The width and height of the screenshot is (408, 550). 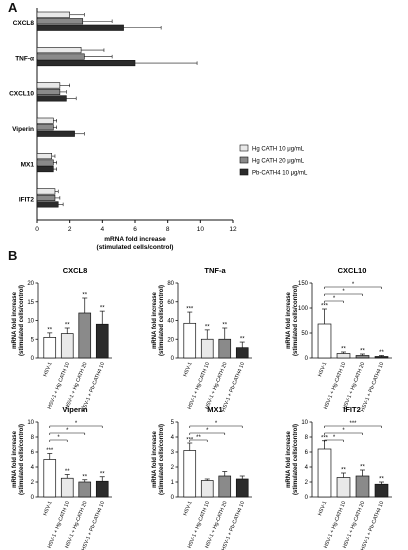 I want to click on panel-a-gene-label: CXCL10, so click(x=21, y=94).